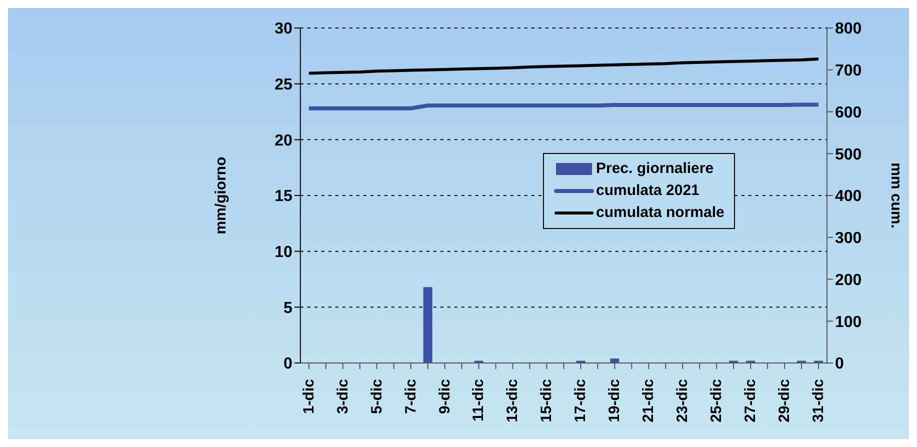  I want to click on y-tick-label: 30, so click(283, 29).